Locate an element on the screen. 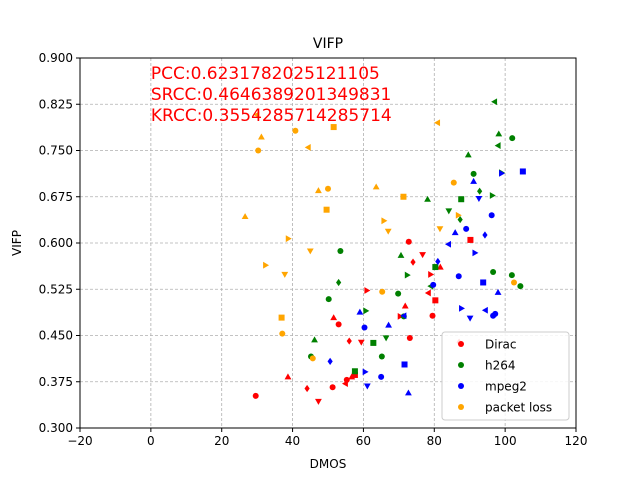 This screenshot has width=640, height=480. y-tick-label: 0.825 is located at coordinates (56, 104).